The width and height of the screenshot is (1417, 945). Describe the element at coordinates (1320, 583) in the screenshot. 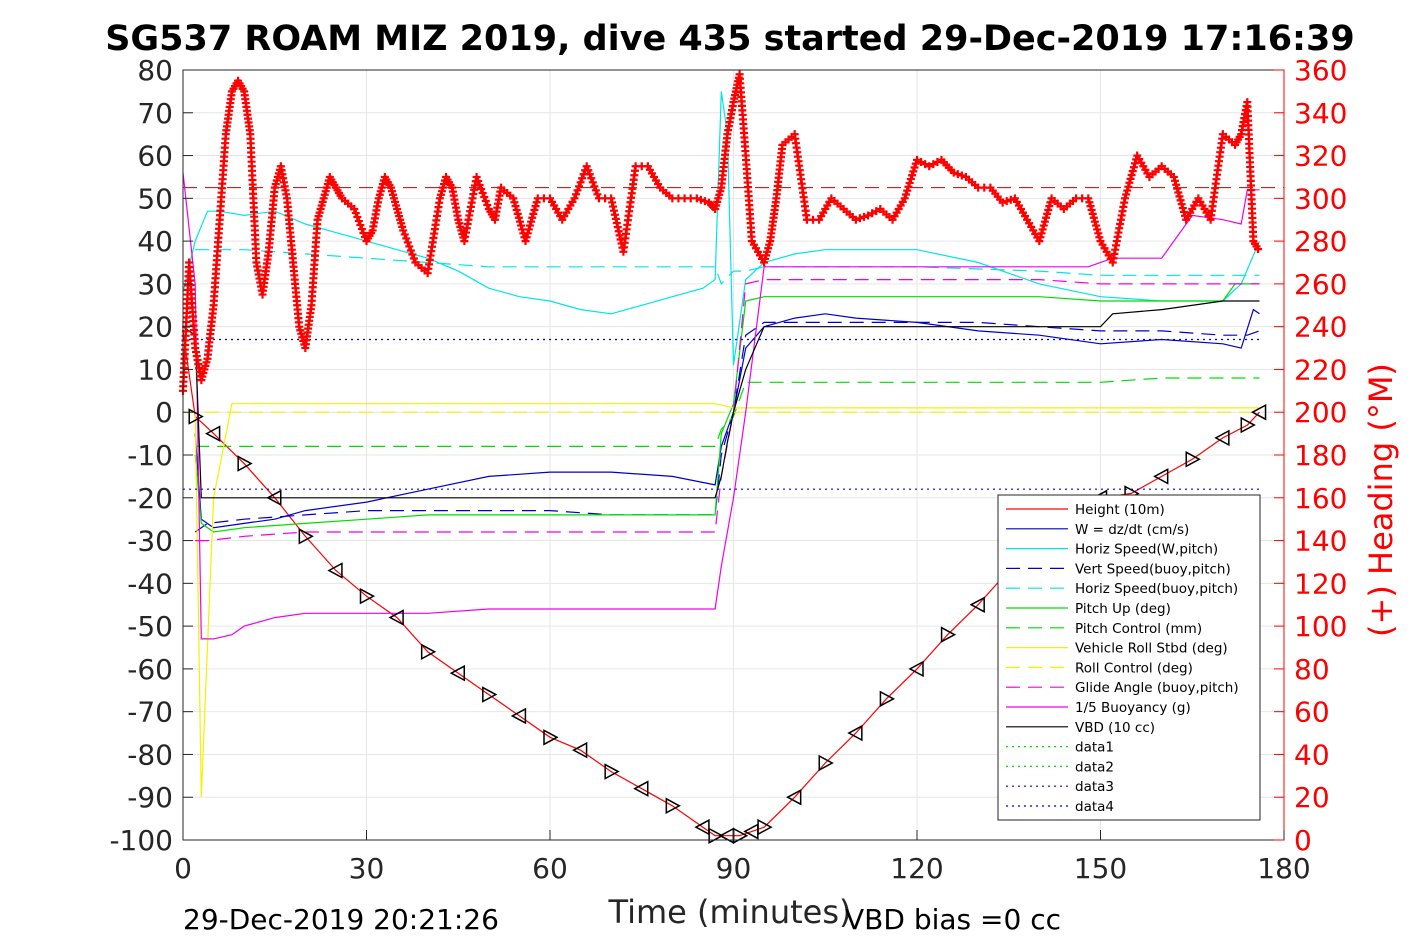

I see `y-right-tick-label: 120` at that location.